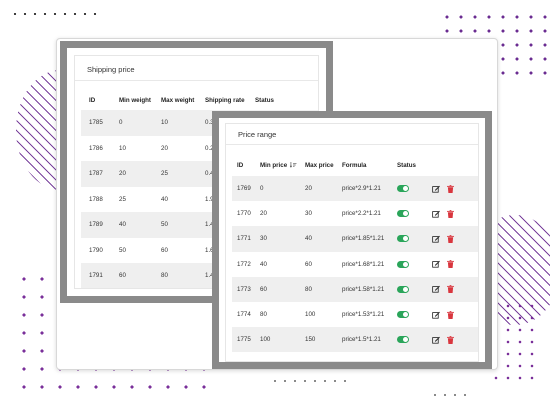  Describe the element at coordinates (199, 251) in the screenshot. I see `table-row: 1790 50 60 1.6` at that location.